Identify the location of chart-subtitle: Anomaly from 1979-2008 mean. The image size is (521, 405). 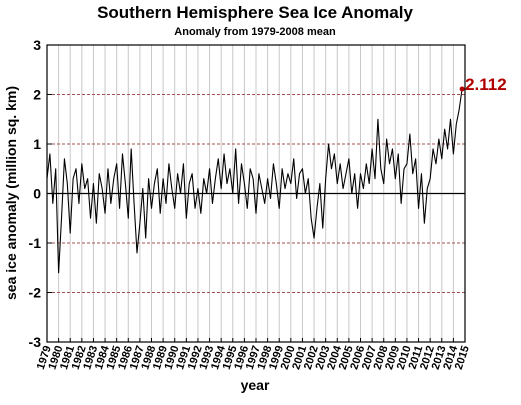
(255, 32).